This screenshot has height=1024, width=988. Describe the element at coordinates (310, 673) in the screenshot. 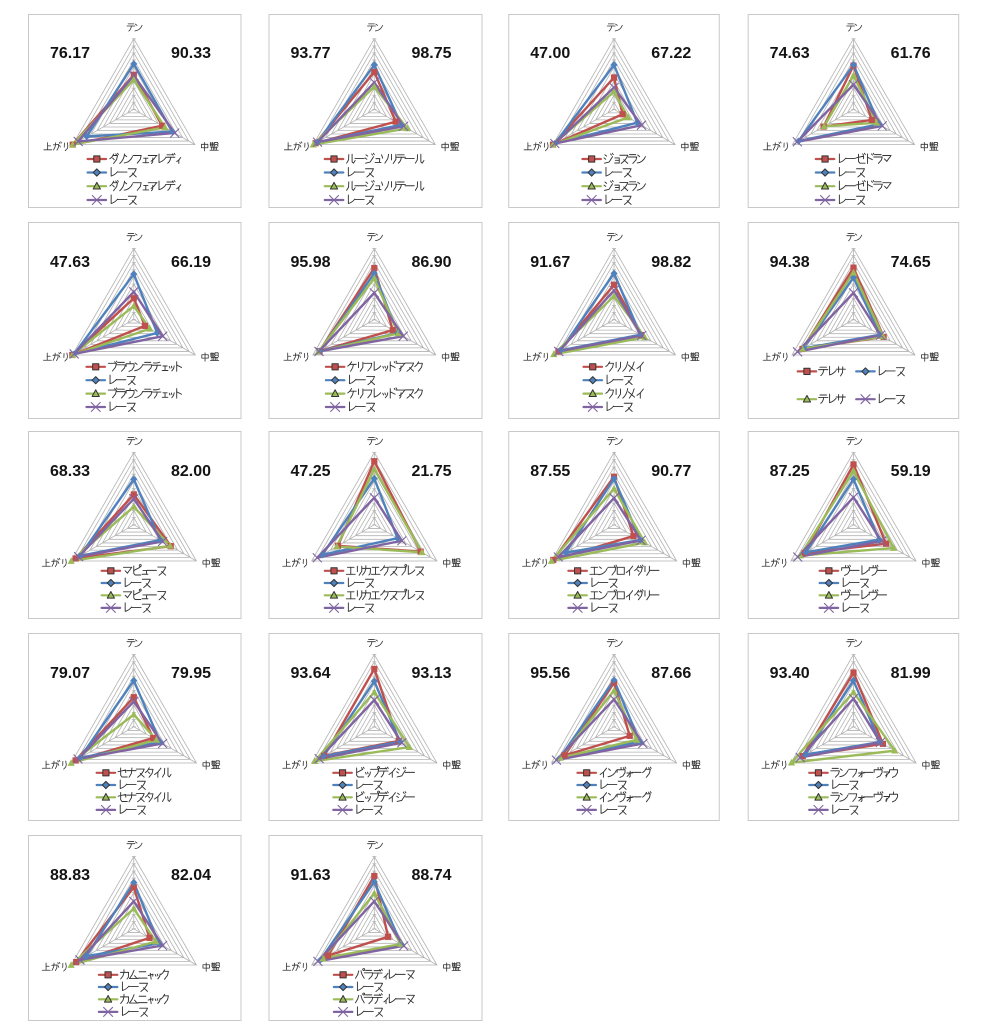

I see `svg-text: 93.64` at that location.